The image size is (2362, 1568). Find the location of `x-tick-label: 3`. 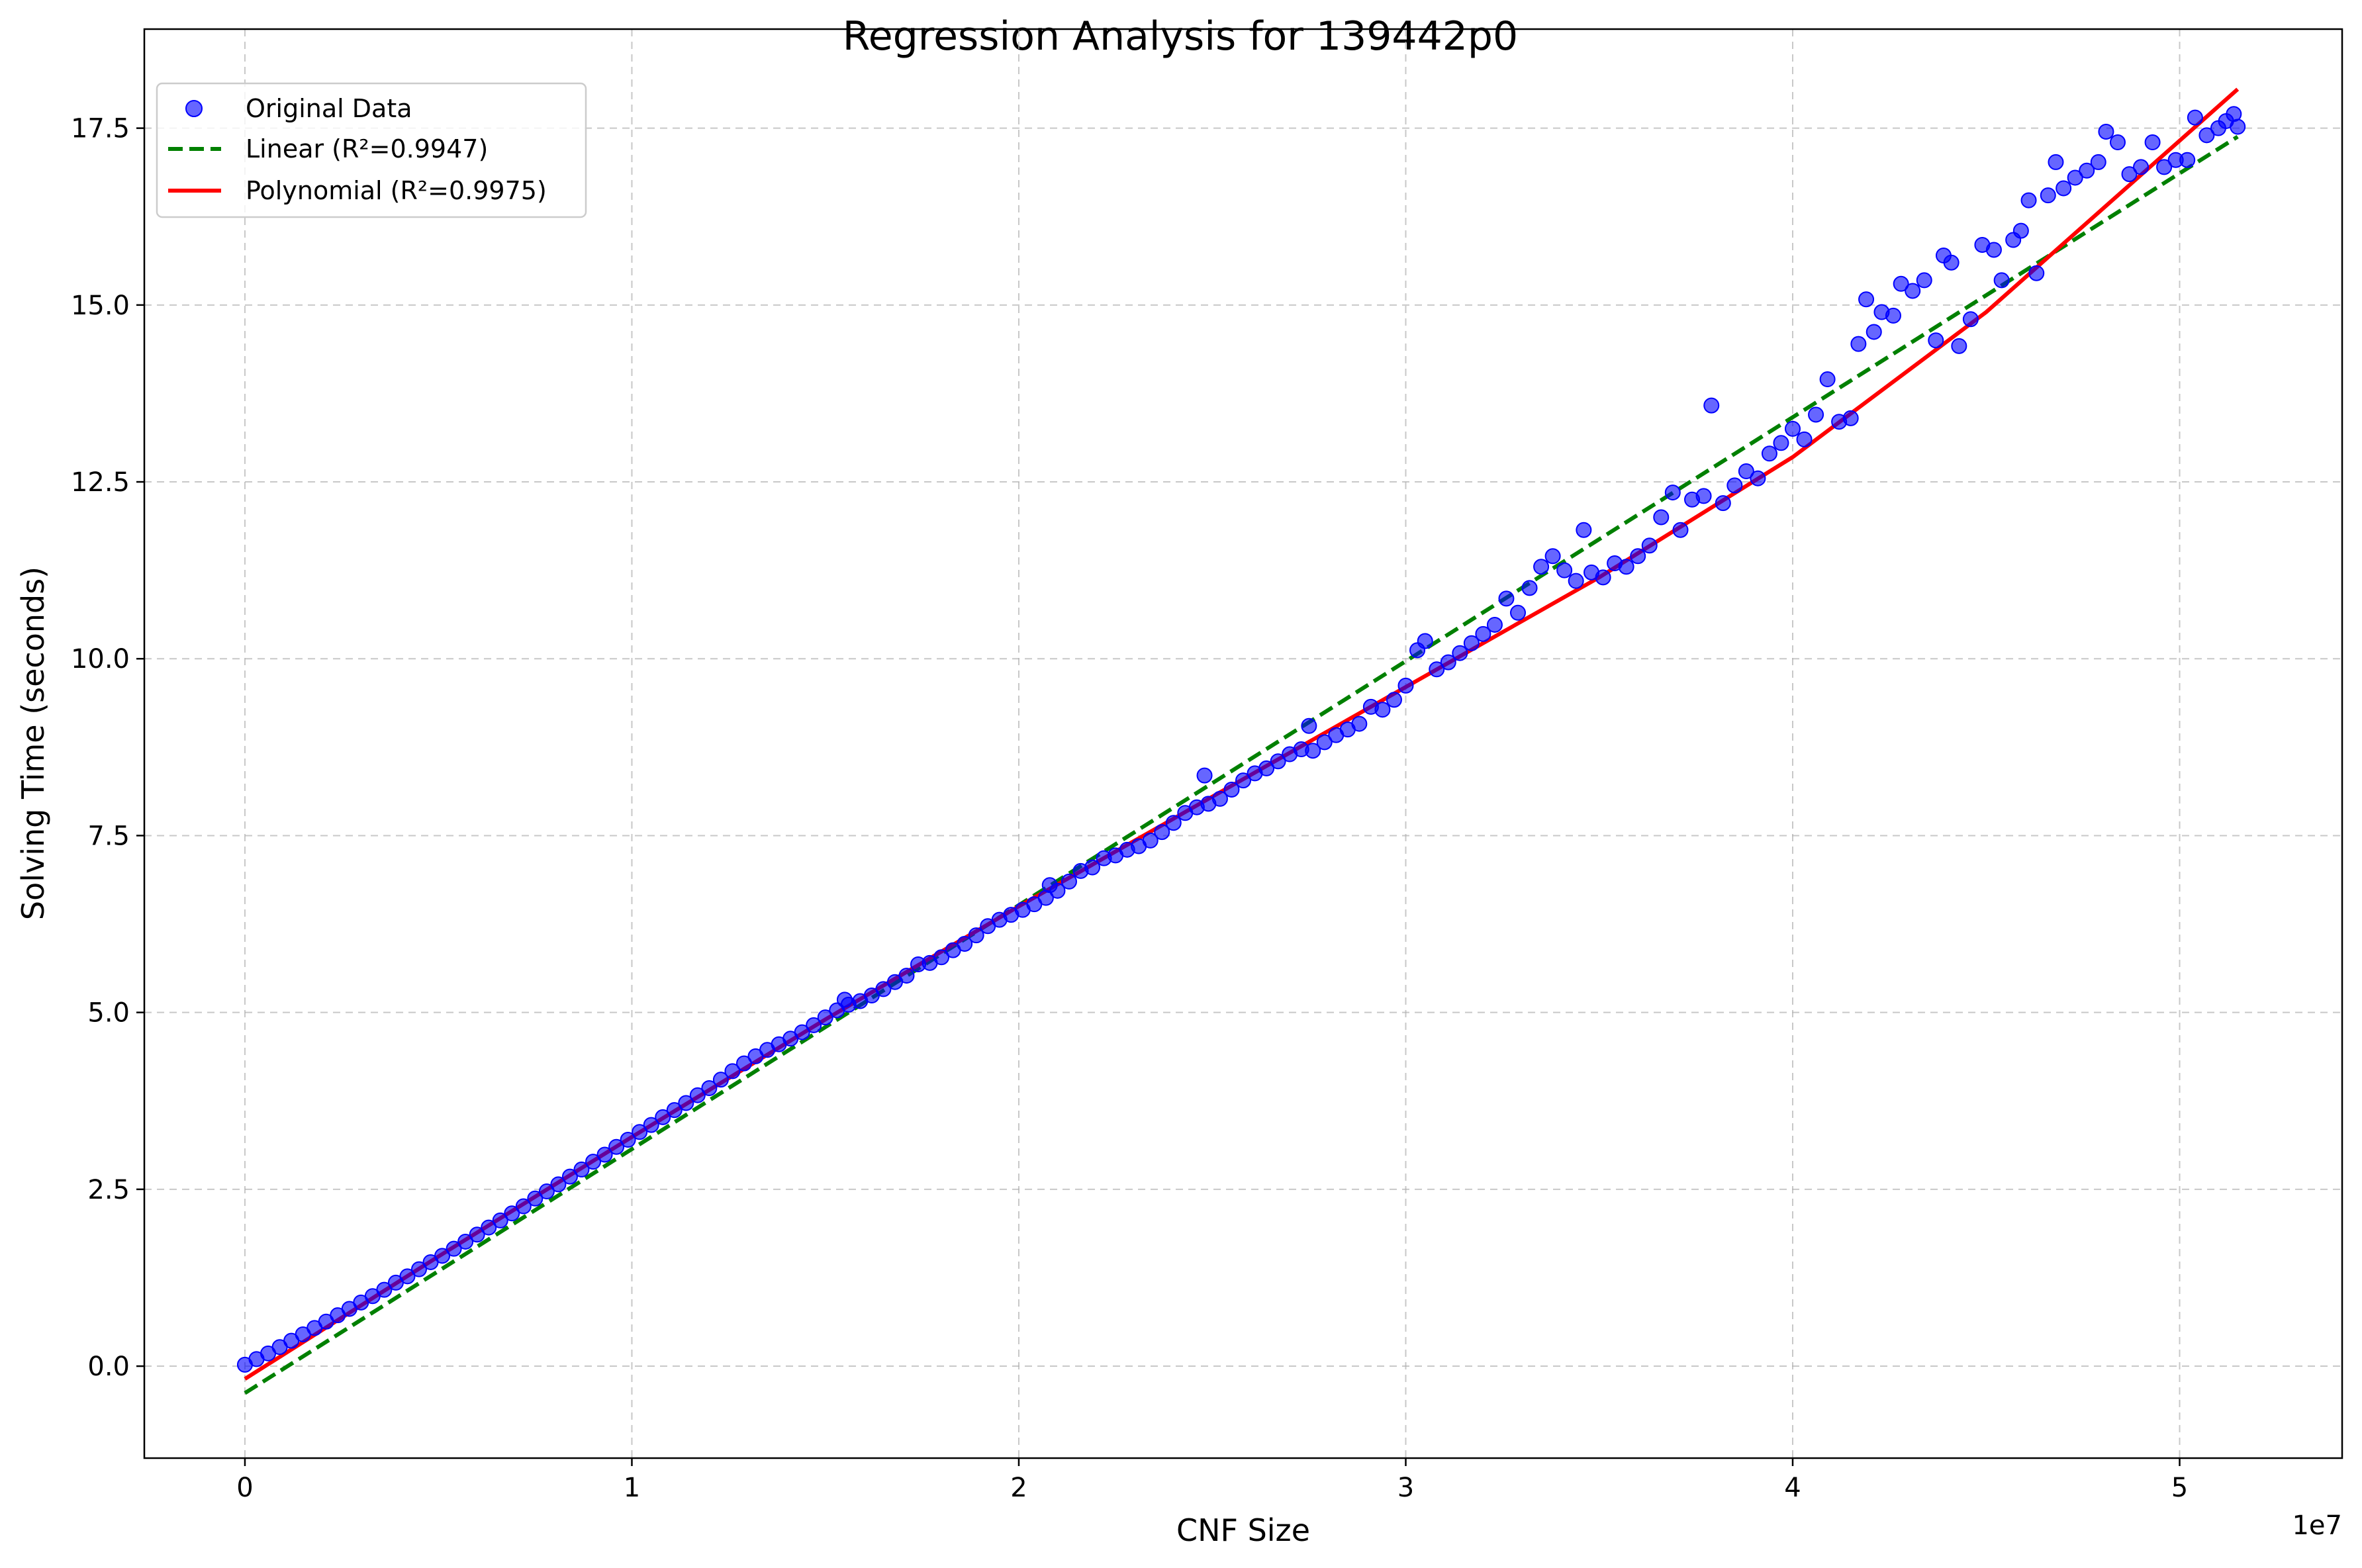

x-tick-label: 3 is located at coordinates (1406, 1488).